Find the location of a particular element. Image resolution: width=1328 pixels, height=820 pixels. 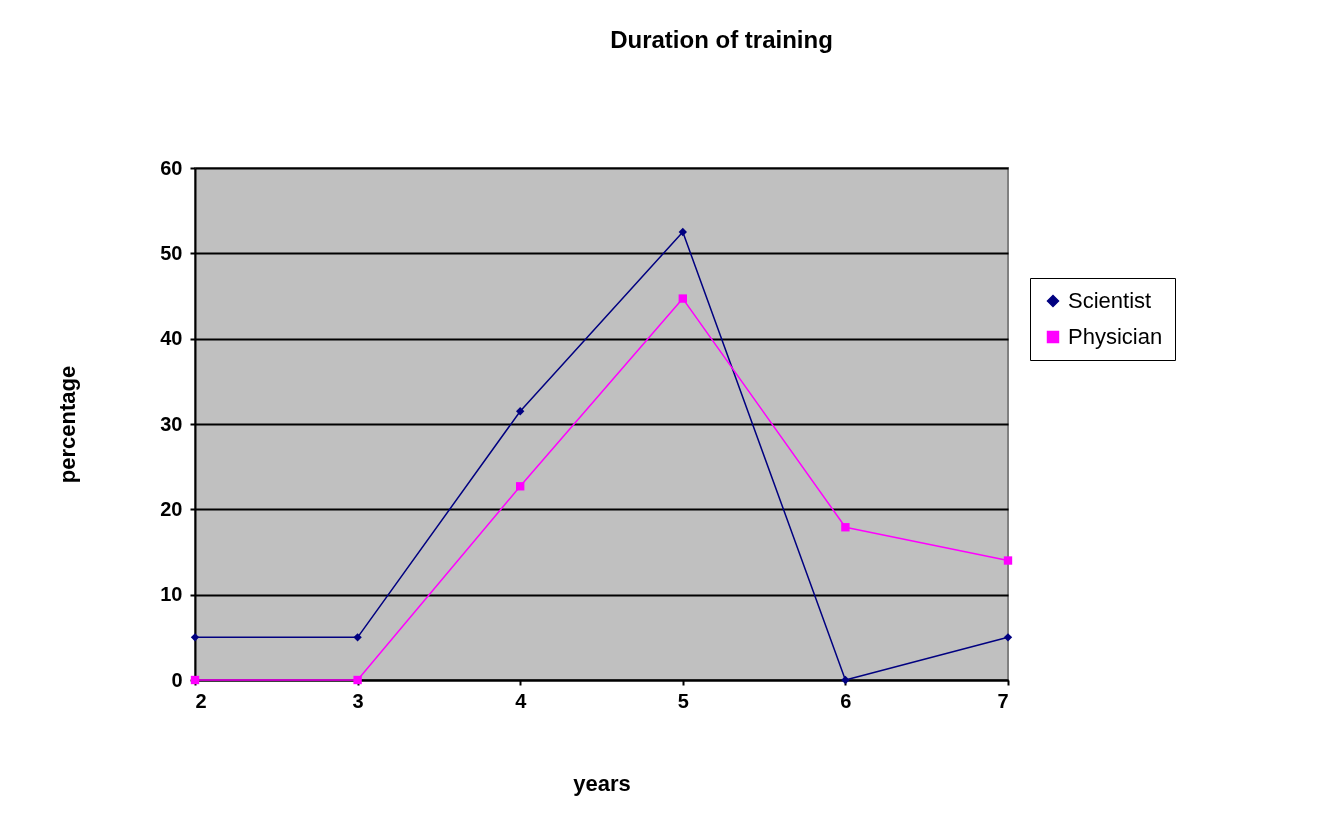

legend-label: Physician is located at coordinates (1115, 336).